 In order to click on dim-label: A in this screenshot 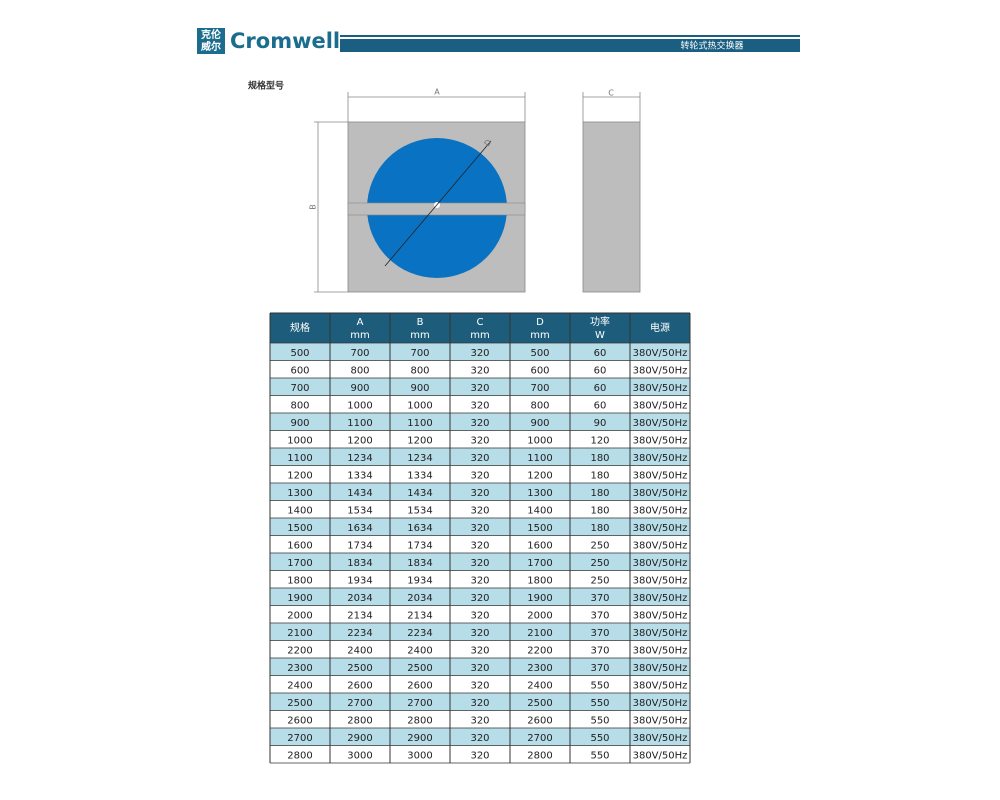, I will do `click(437, 92)`.